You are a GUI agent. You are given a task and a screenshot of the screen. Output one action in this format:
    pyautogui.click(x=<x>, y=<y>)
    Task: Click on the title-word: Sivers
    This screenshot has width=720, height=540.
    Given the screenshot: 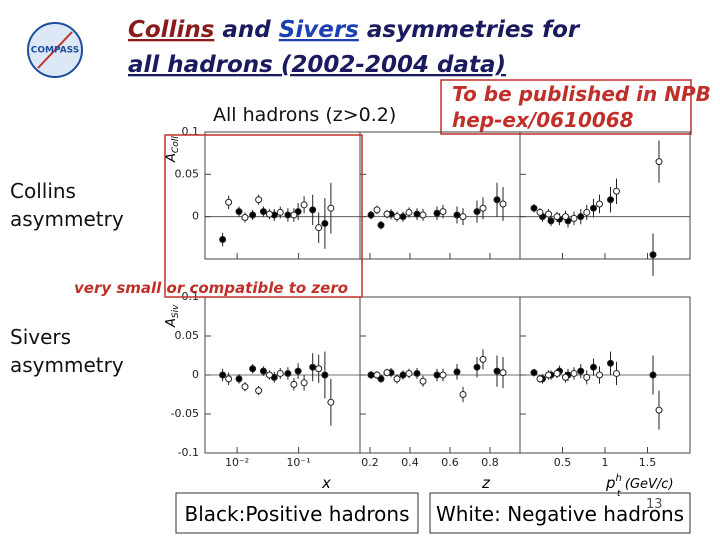 What is the action you would take?
    pyautogui.click(x=319, y=30)
    